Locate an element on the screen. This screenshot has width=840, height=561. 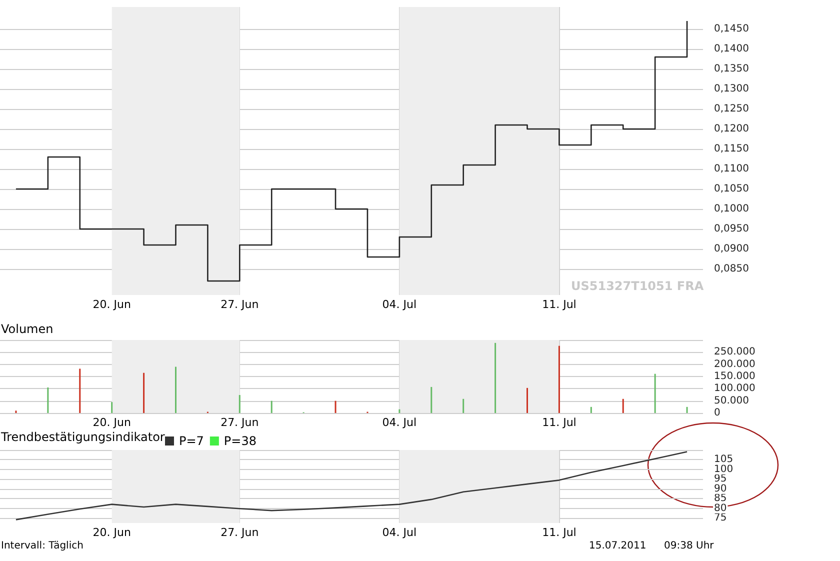
text: 09:38 Uhr is located at coordinates (689, 546).